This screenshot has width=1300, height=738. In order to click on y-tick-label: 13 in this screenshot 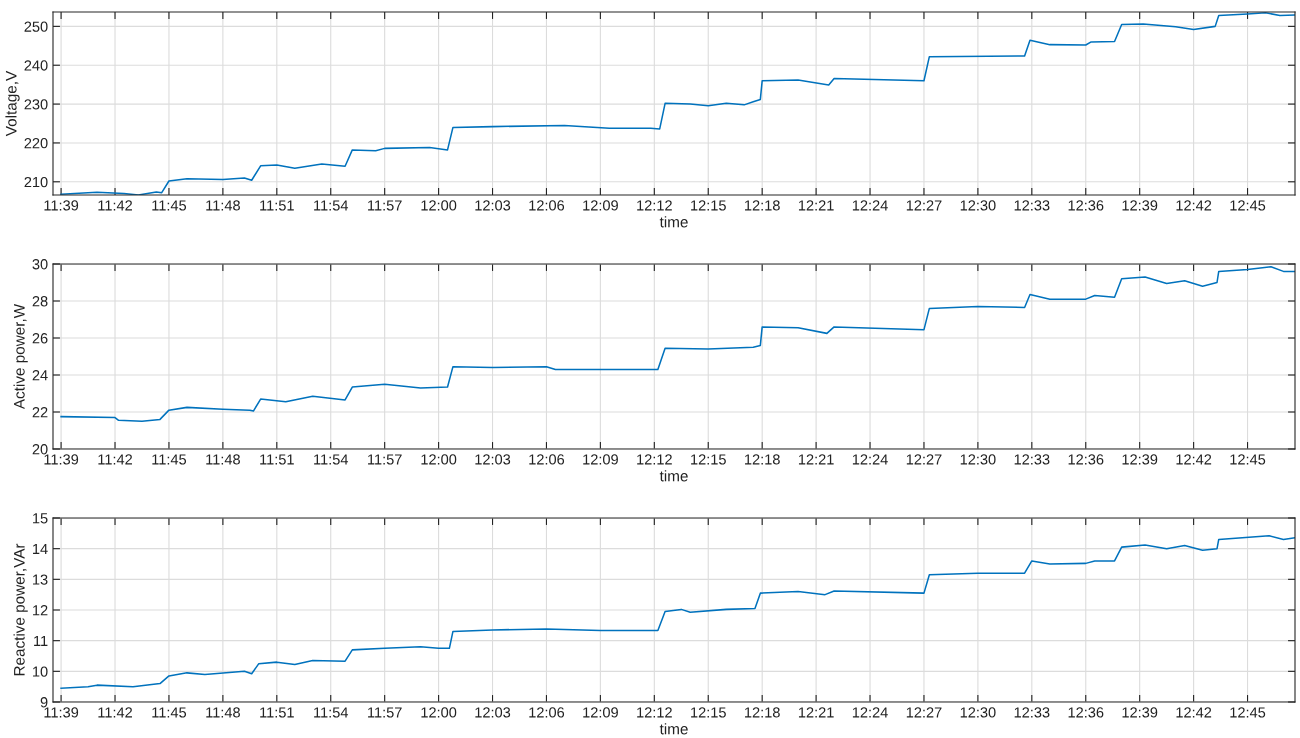, I will do `click(40, 579)`.